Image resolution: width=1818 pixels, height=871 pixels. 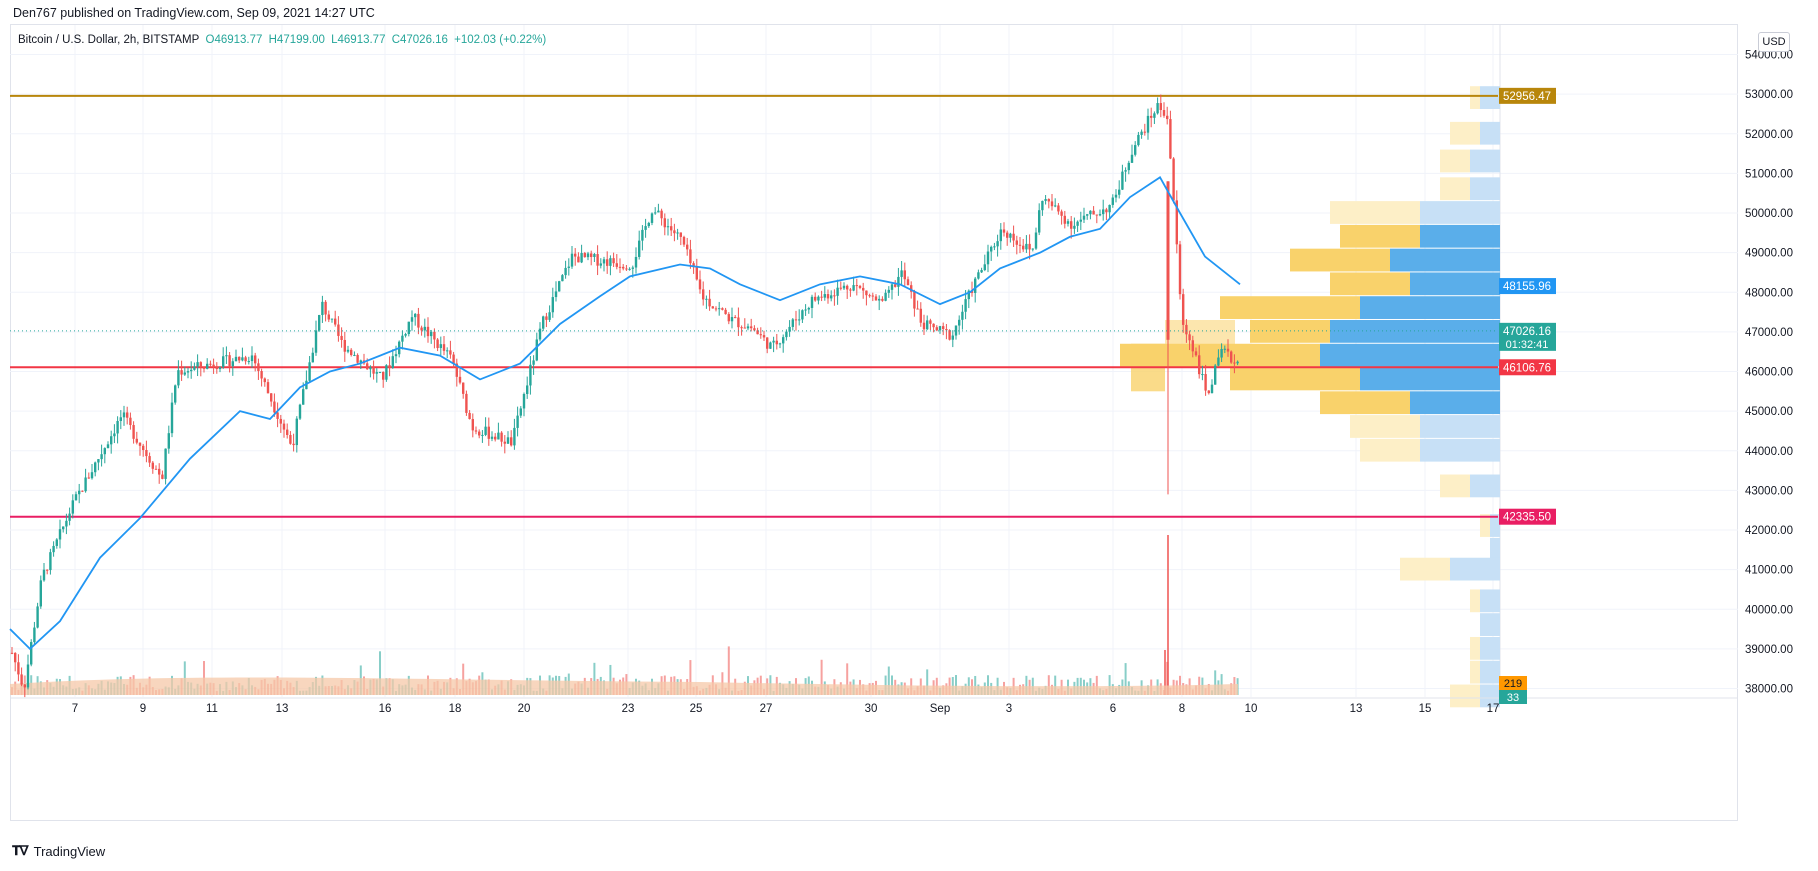 I want to click on time-tick-label: 10, so click(x=1251, y=709).